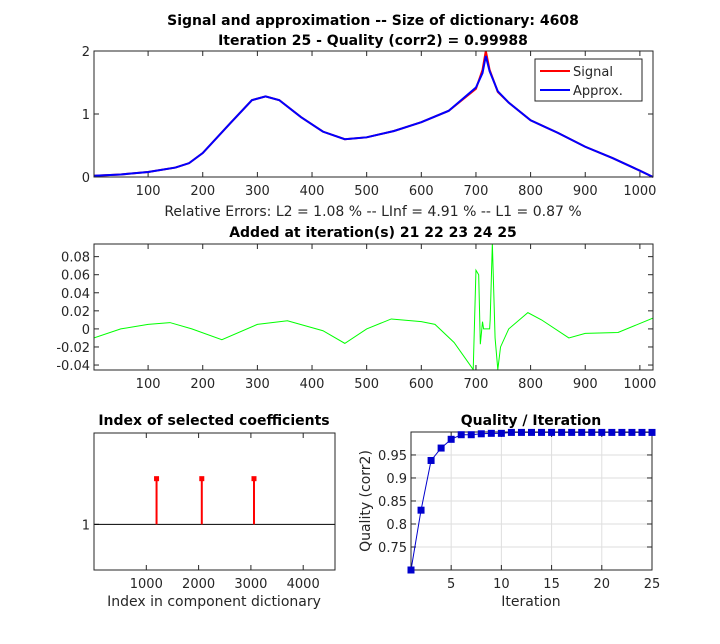 This screenshot has height=644, width=720. What do you see at coordinates (75, 312) in the screenshot?
I see `y-tick-label: 0.02` at bounding box center [75, 312].